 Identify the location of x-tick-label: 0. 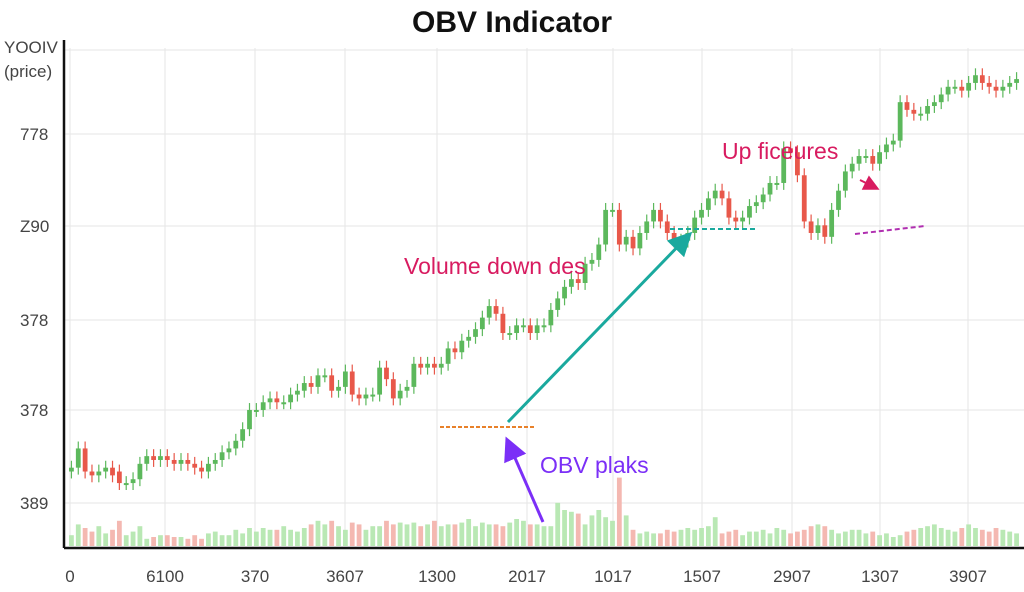
(69, 576).